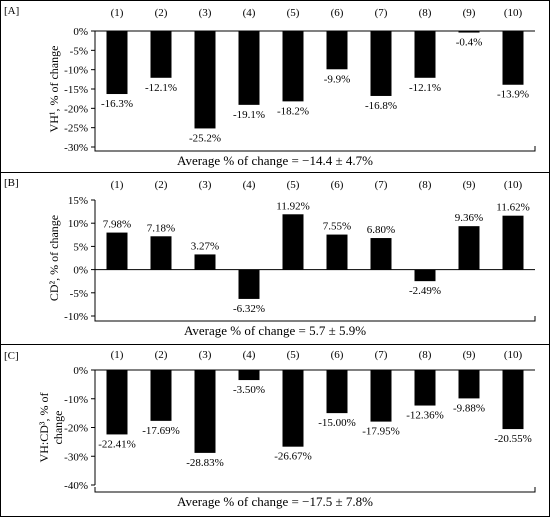 This screenshot has height=517, width=550. Describe the element at coordinates (51, 428) in the screenshot. I see `y-axis-title: VH:CD³, % ofchange` at that location.